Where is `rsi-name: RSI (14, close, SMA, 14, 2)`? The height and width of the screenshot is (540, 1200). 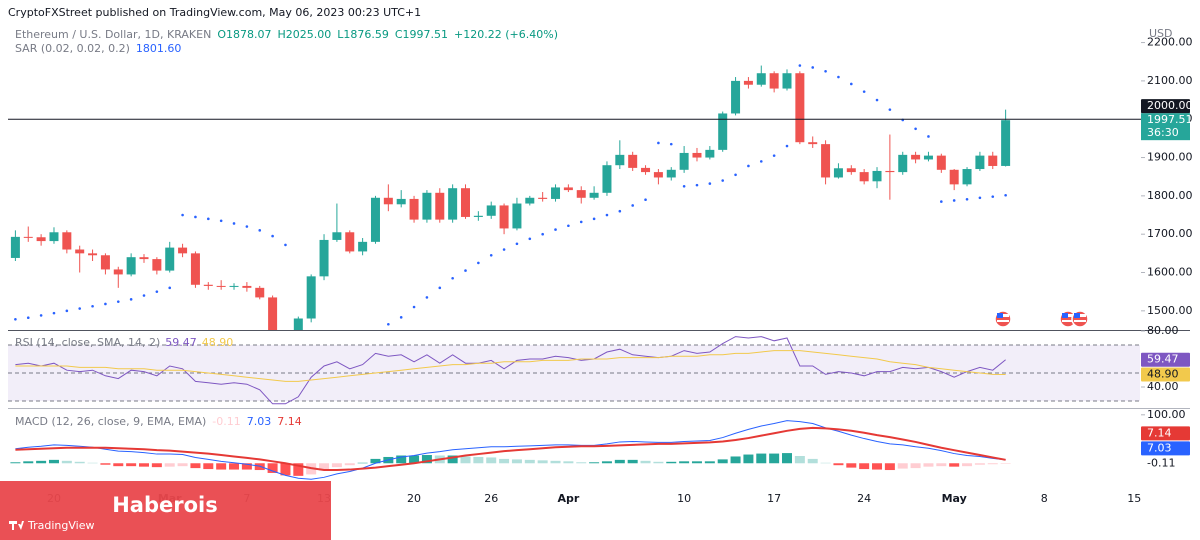
rsi-name: RSI (14, close, SMA, 14, 2) is located at coordinates (87, 342).